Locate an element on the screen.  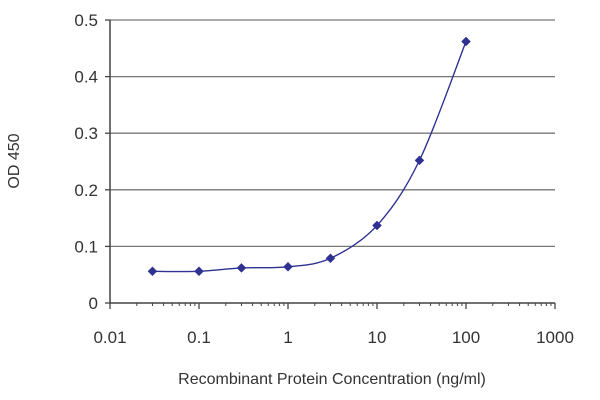
y-tick-label: 0.2 is located at coordinates (86, 190).